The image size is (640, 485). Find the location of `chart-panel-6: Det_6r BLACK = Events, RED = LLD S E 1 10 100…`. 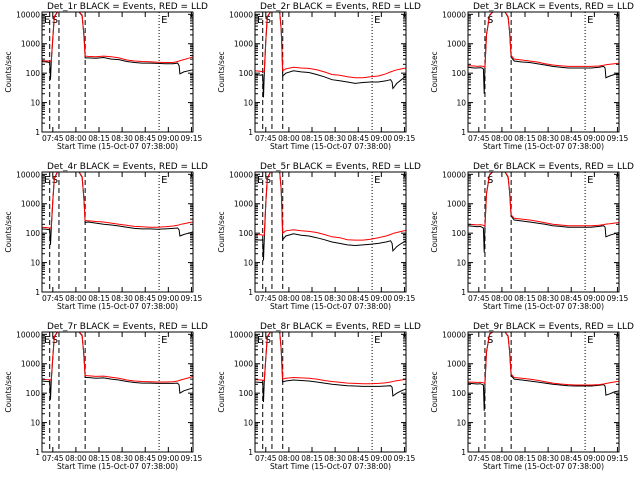

chart-panel-6: Det_6r BLACK = Events, RED = LLD S E 1 10 100… is located at coordinates (532, 236).